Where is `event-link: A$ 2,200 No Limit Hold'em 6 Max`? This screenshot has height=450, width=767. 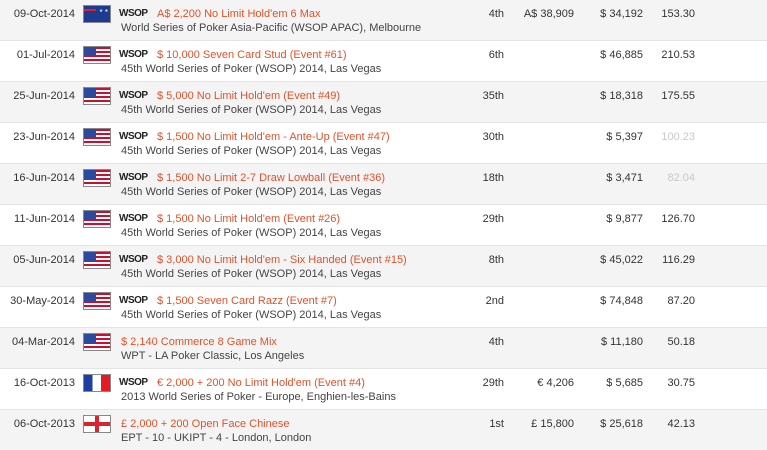
event-link: A$ 2,200 No Limit Hold'em 6 Max is located at coordinates (239, 14).